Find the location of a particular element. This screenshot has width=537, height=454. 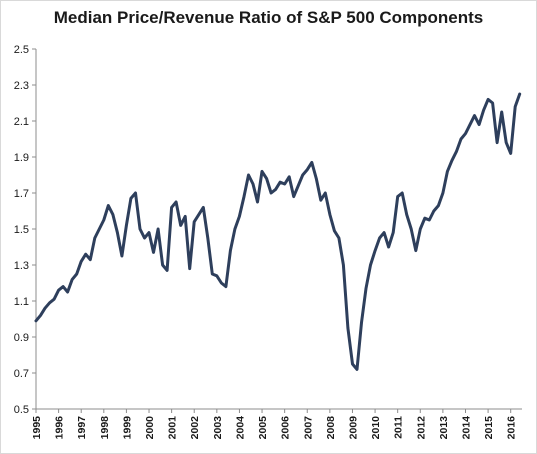

x-tick-label: 2005 is located at coordinates (263, 428).